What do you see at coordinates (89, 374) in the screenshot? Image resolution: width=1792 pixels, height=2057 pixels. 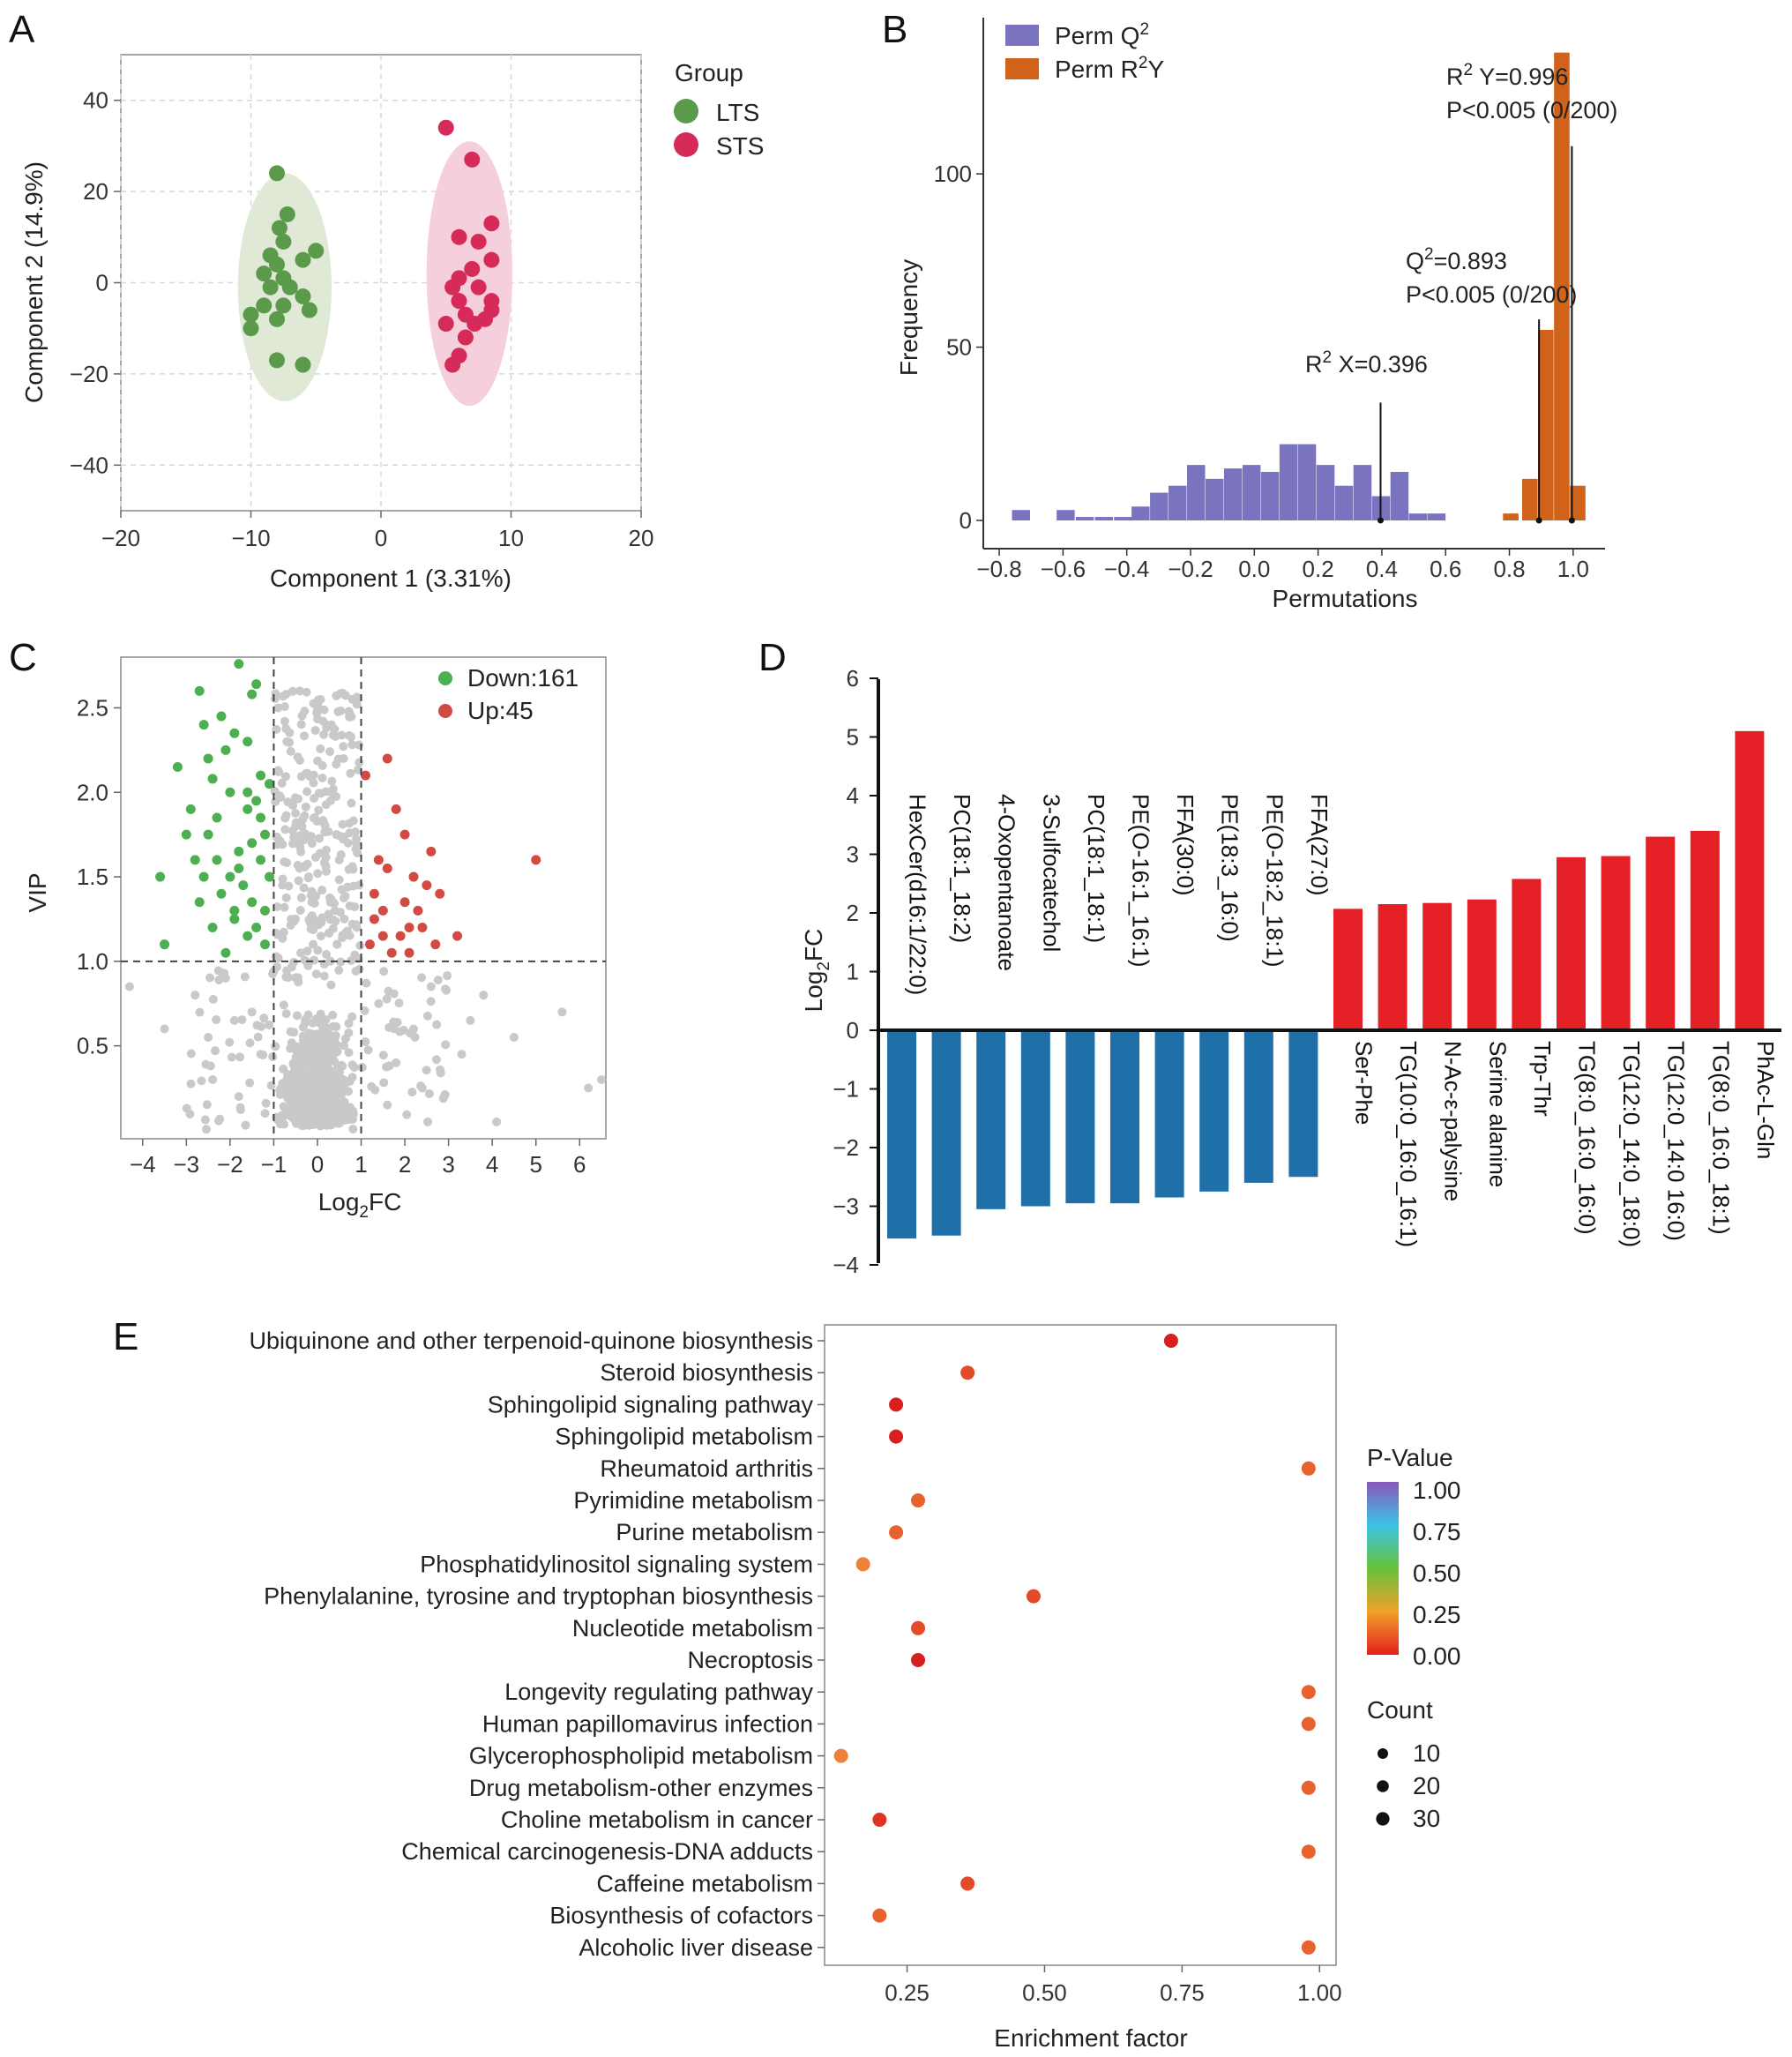 I see `y-tick-label-a: −20` at bounding box center [89, 374].